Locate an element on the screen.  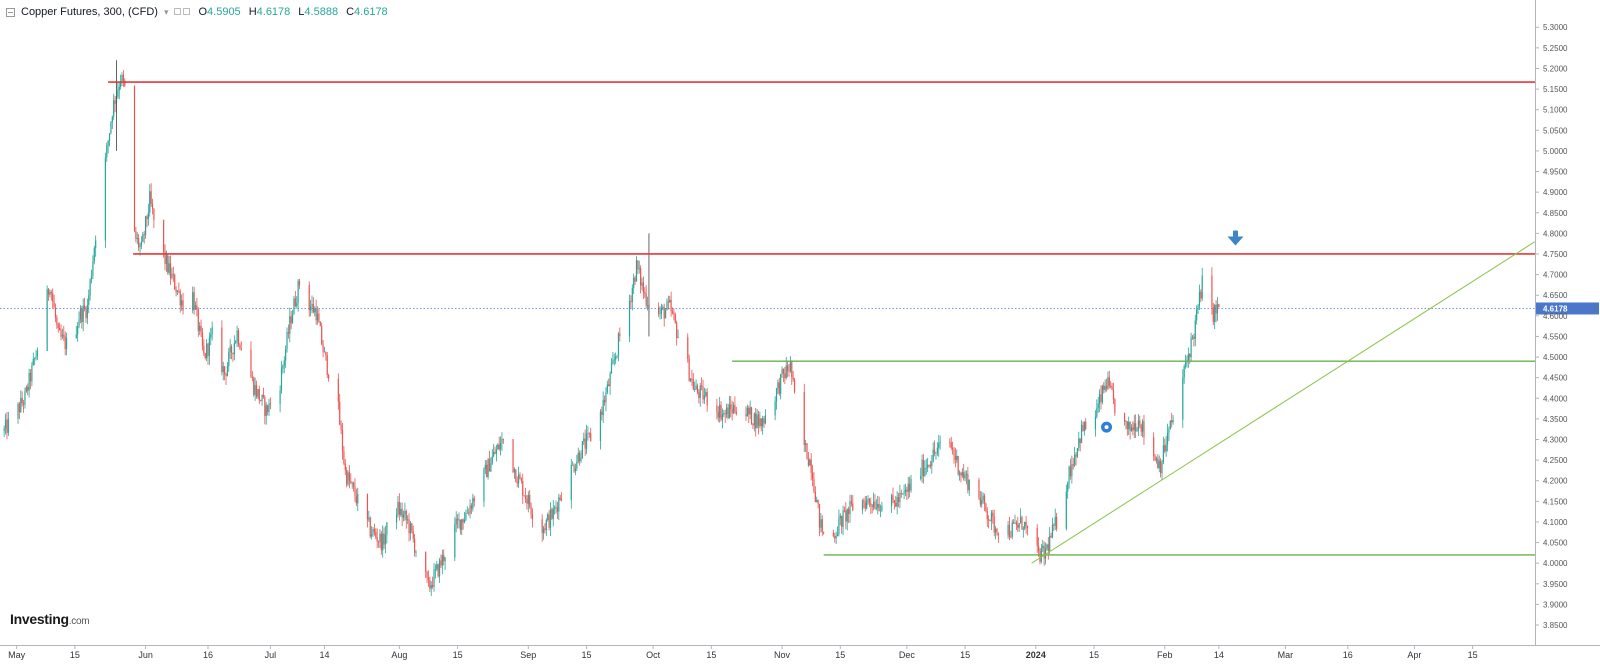
time-tick-label: 14 is located at coordinates (1219, 655).